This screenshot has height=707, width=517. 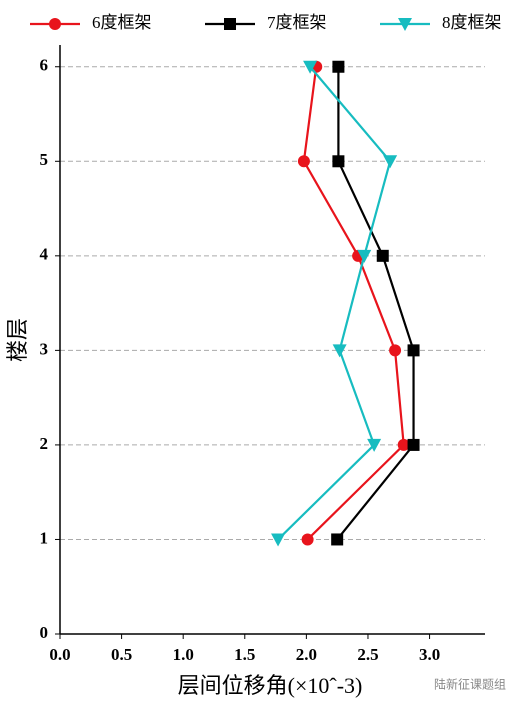 What do you see at coordinates (17, 340) in the screenshot?
I see `y-axis-label: 楼层` at bounding box center [17, 340].